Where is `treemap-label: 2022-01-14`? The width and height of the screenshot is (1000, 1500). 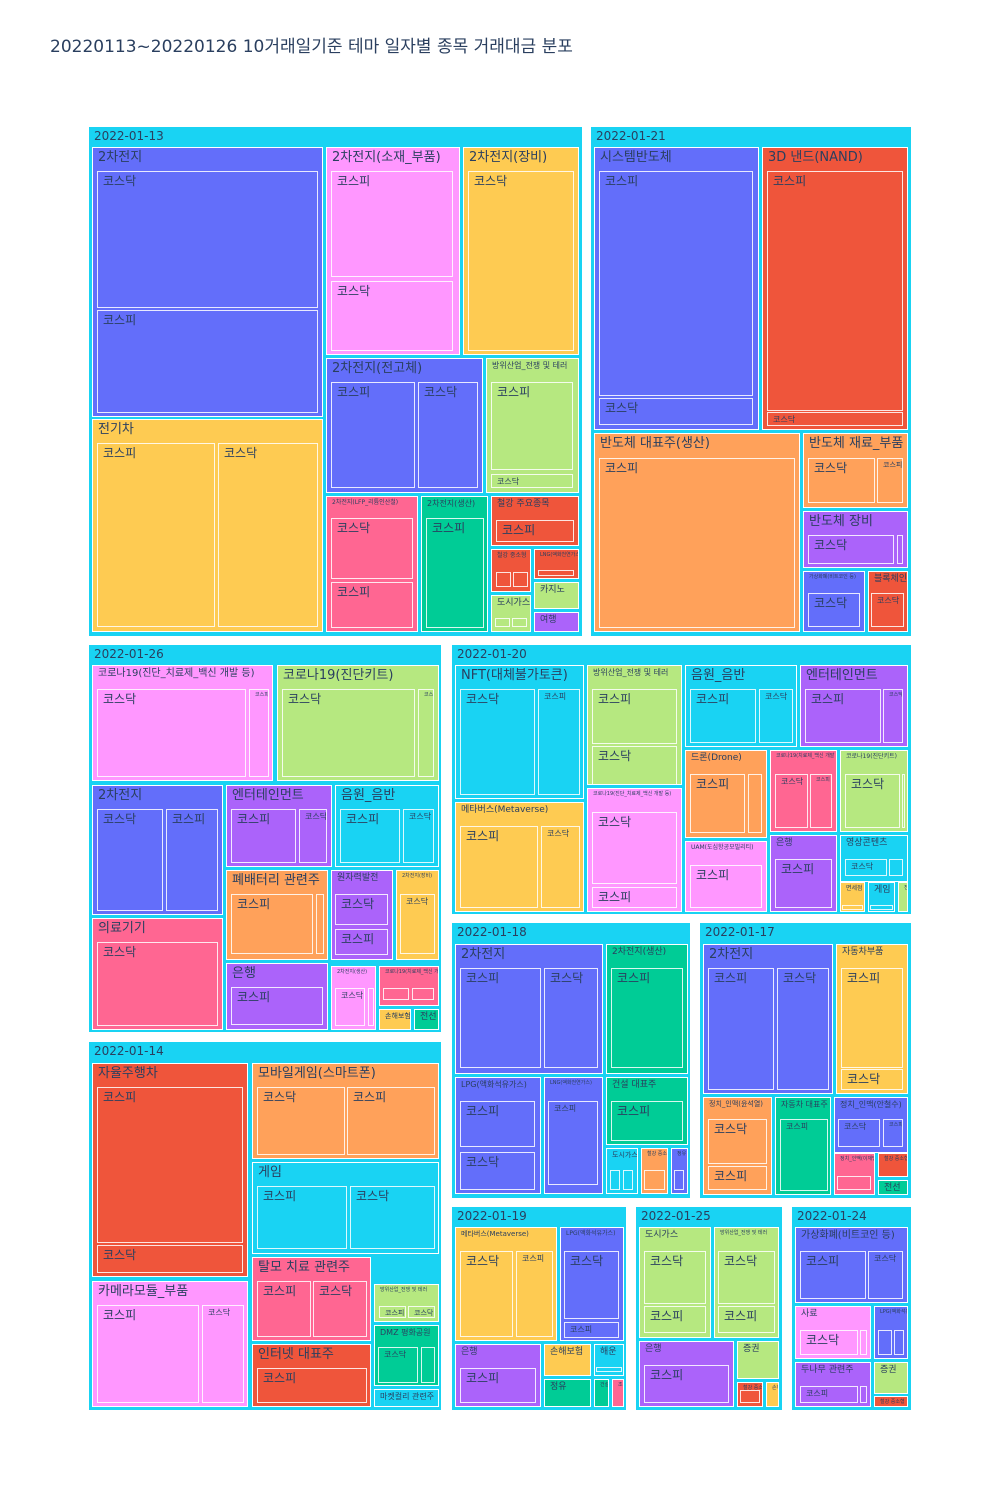 treemap-label: 2022-01-14 is located at coordinates (129, 1051).